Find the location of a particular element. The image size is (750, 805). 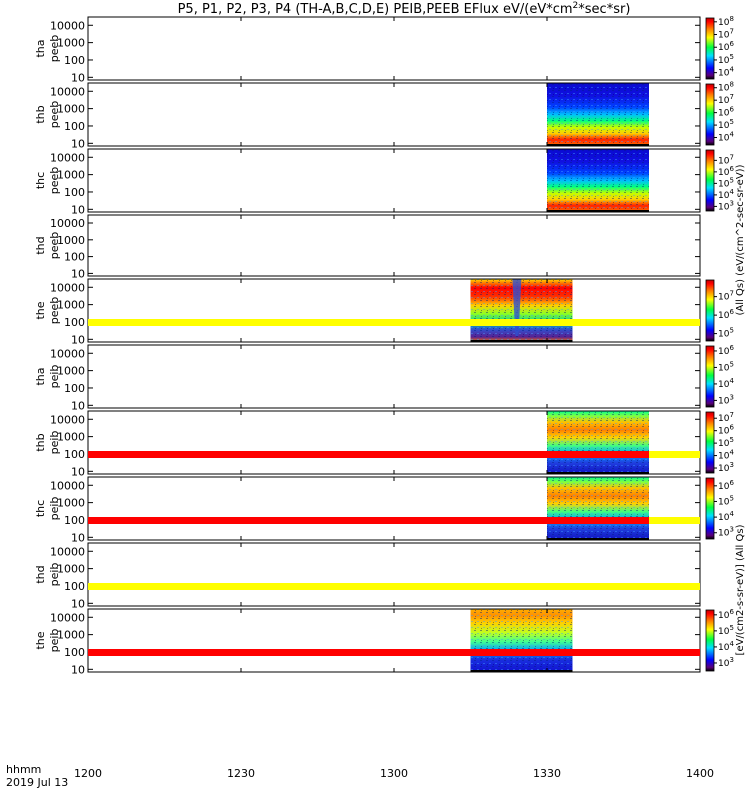

x-tick-label: 1230 is located at coordinates (241, 773).